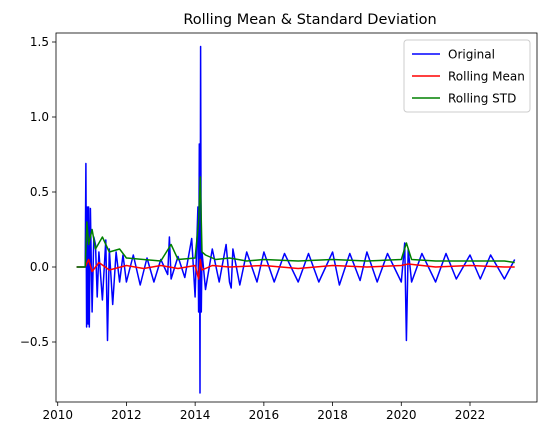 Image resolution: width=559 pixels, height=435 pixels. I want to click on x-tick-label: 2022, so click(470, 415).